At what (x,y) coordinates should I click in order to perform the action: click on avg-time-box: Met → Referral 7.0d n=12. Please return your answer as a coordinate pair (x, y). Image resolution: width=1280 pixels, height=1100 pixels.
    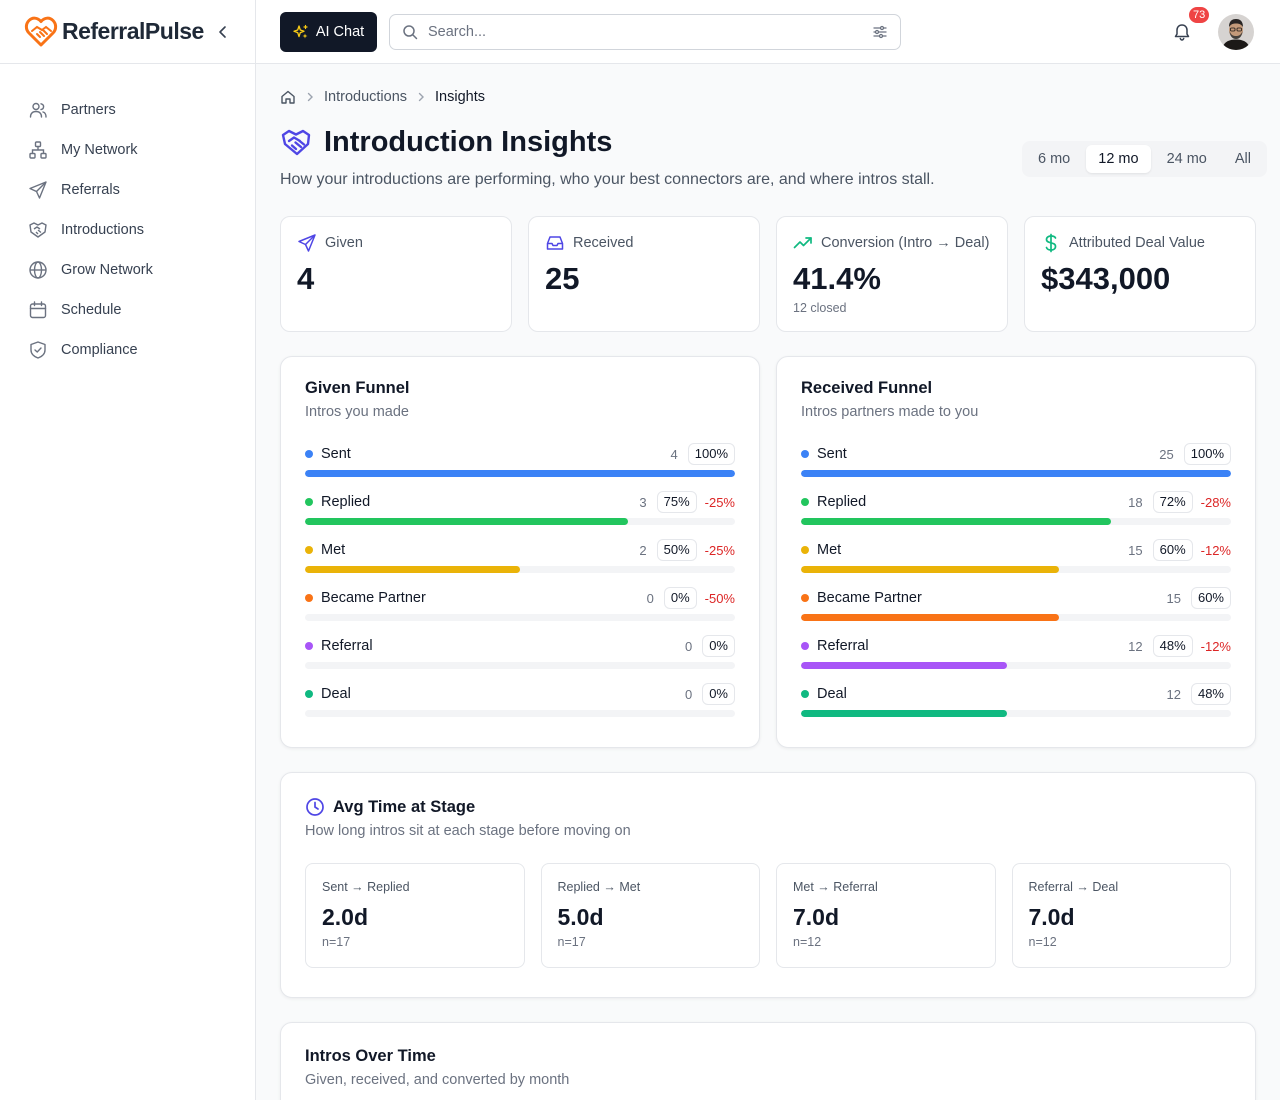
    Looking at the image, I should click on (886, 915).